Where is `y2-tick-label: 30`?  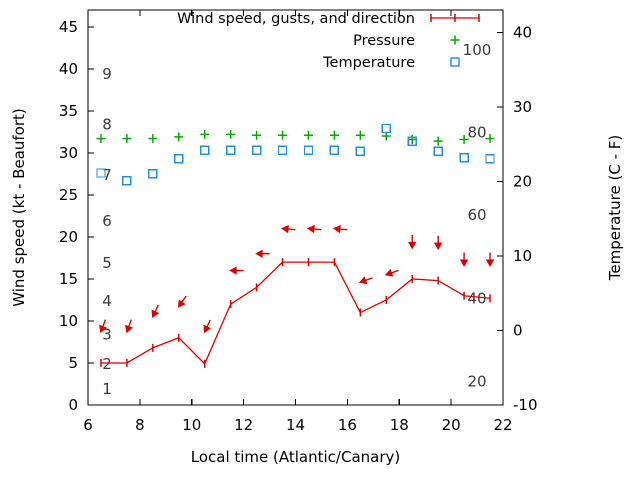 y2-tick-label: 30 is located at coordinates (522, 107).